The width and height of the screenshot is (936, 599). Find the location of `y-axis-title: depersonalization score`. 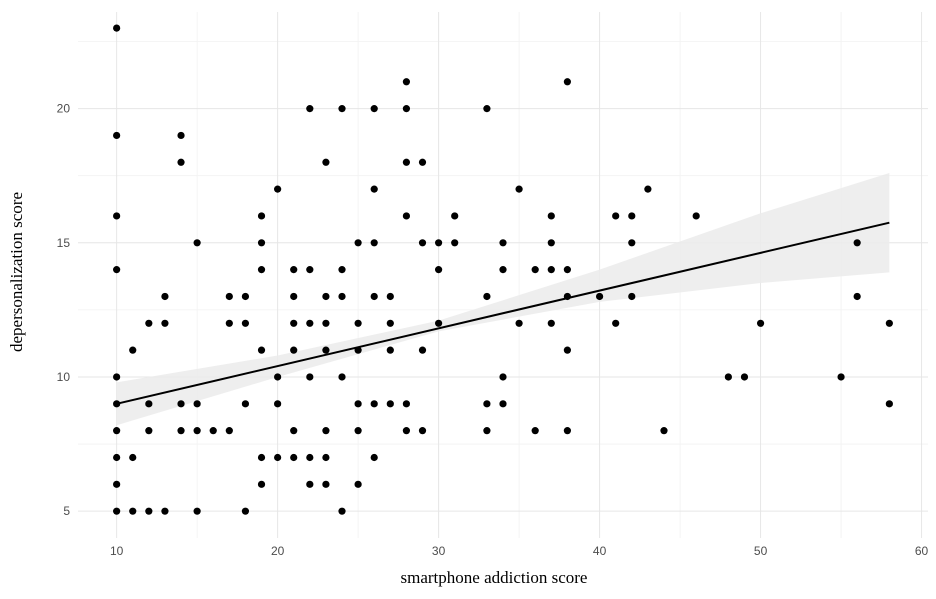

y-axis-title: depersonalization score is located at coordinates (16, 272).